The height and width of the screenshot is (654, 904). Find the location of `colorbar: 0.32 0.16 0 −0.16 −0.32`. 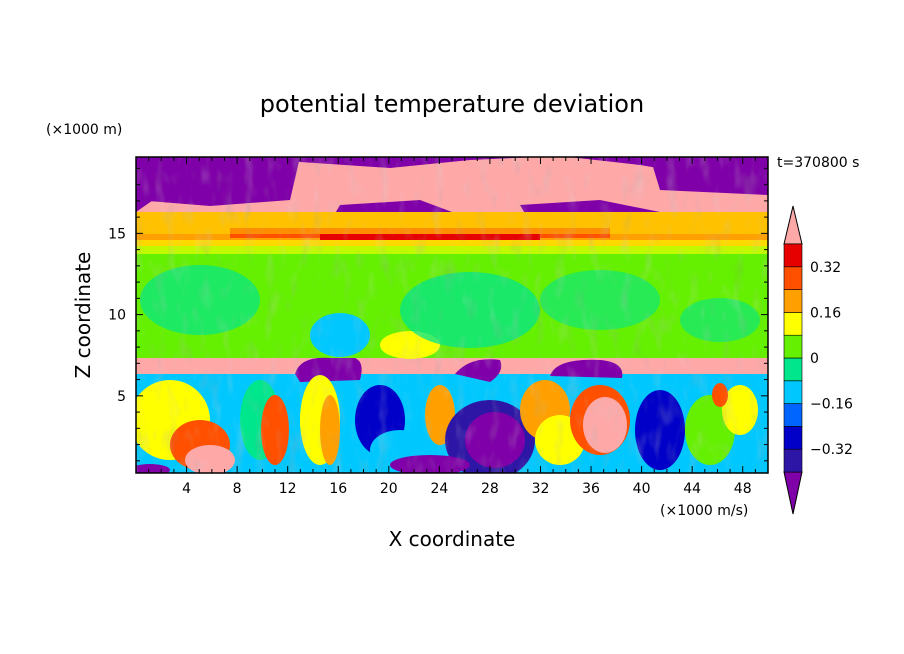

colorbar: 0.32 0.16 0 −0.16 −0.32 is located at coordinates (818, 360).